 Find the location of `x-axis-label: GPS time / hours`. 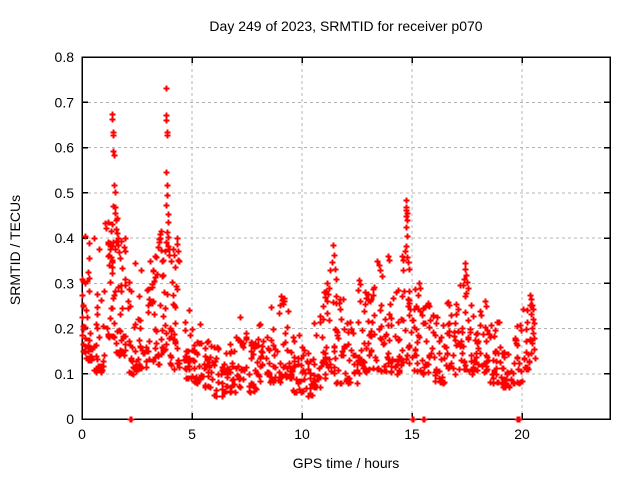

x-axis-label: GPS time / hours is located at coordinates (346, 463).